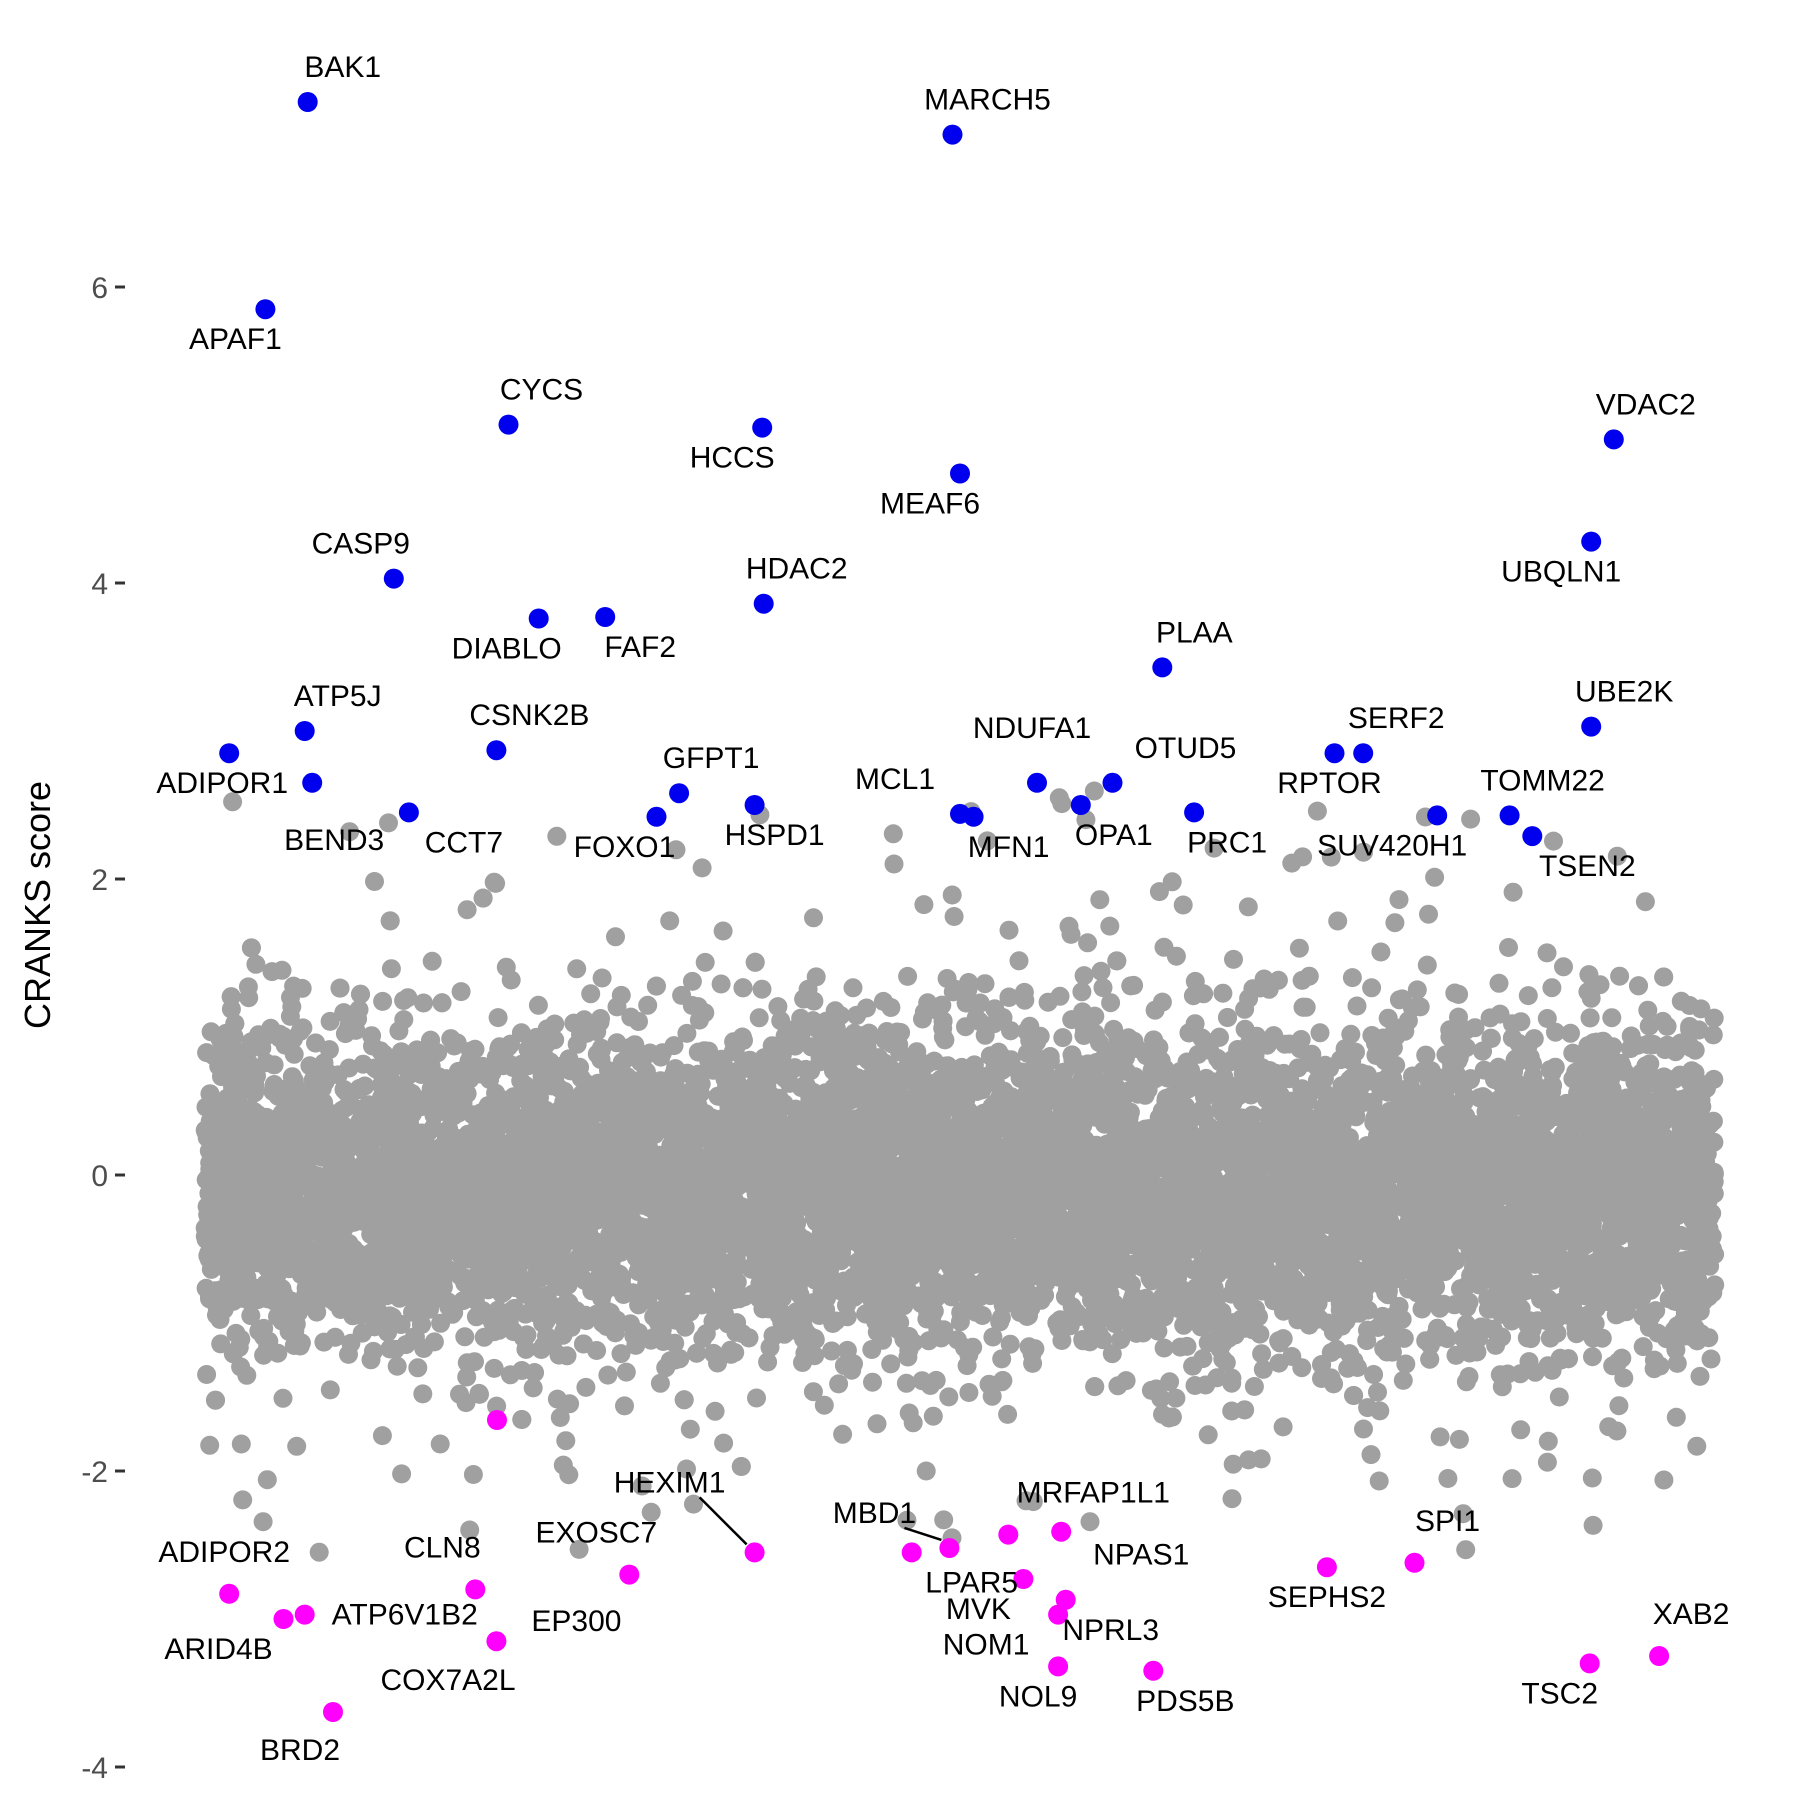 The height and width of the screenshot is (1800, 1800). I want to click on y-tick-label: 0, so click(99, 1176).